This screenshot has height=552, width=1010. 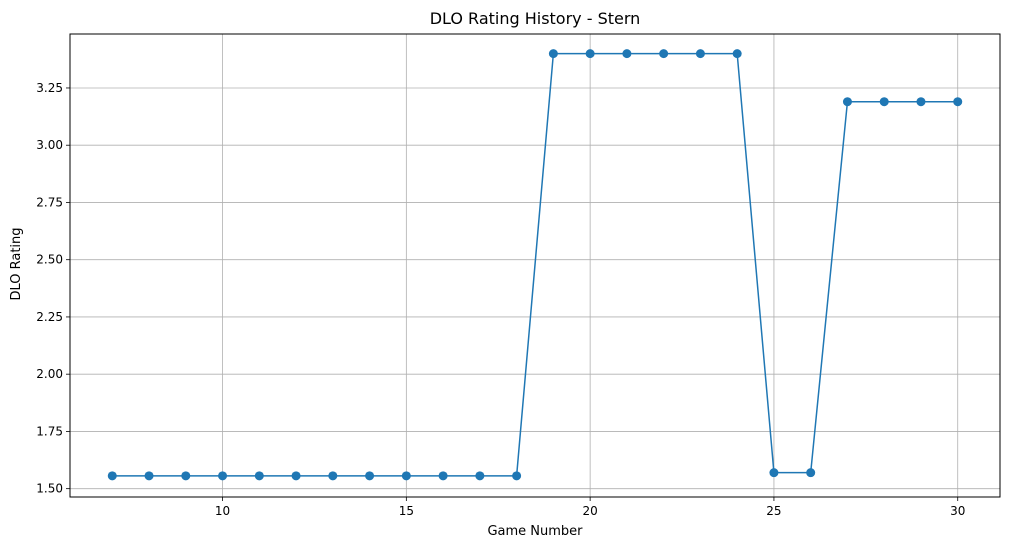 What do you see at coordinates (49, 317) in the screenshot?
I see `y-tick-label: 2.25` at bounding box center [49, 317].